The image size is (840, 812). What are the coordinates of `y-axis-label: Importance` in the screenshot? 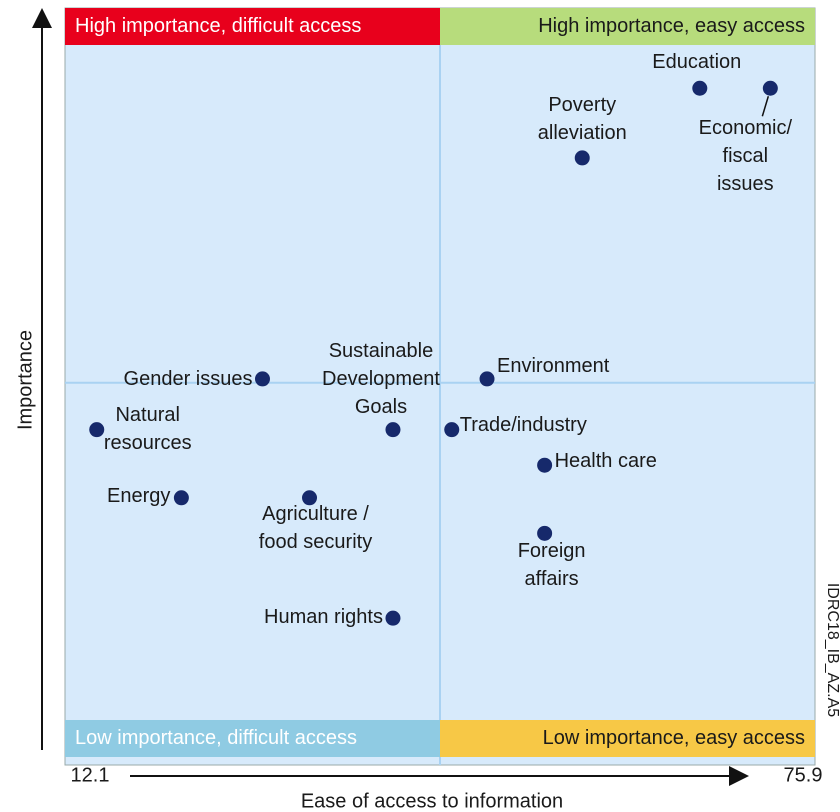 It's located at (25, 380).